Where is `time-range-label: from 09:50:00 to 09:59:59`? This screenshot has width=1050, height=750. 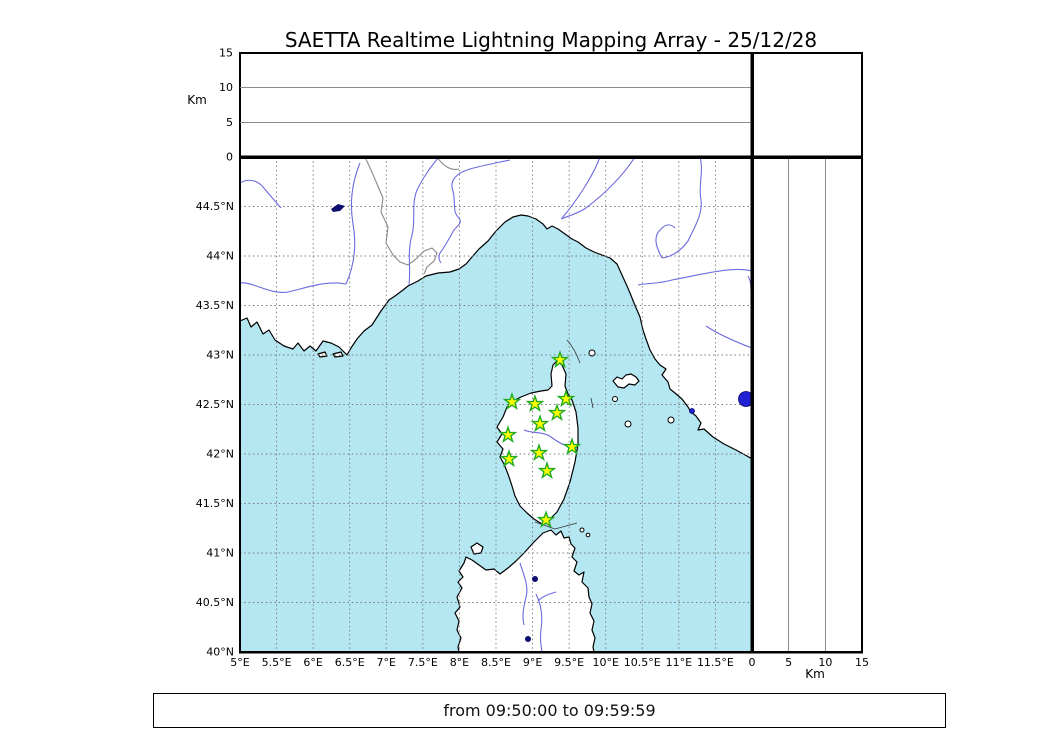 time-range-label: from 09:50:00 to 09:59:59 is located at coordinates (549, 710).